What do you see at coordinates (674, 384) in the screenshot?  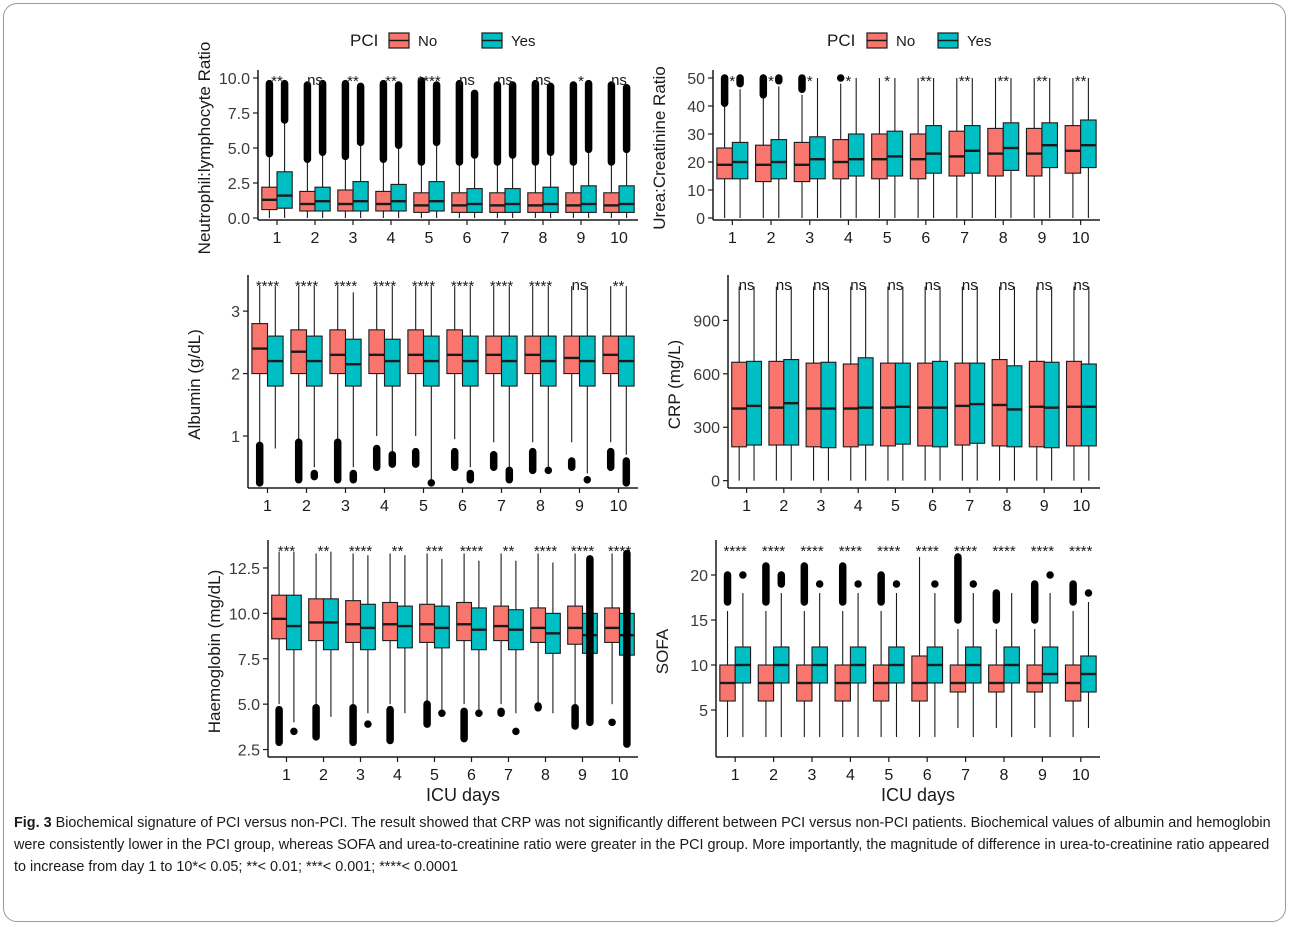 I see `y-axis-label: CRP (mg/L)` at bounding box center [674, 384].